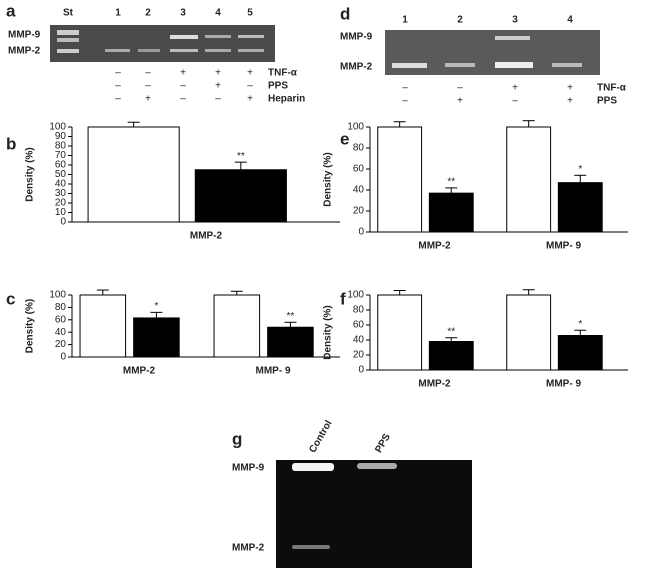 The width and height of the screenshot is (645, 577). What do you see at coordinates (148, 13) in the screenshot?
I see `lane-label: 2` at bounding box center [148, 13].